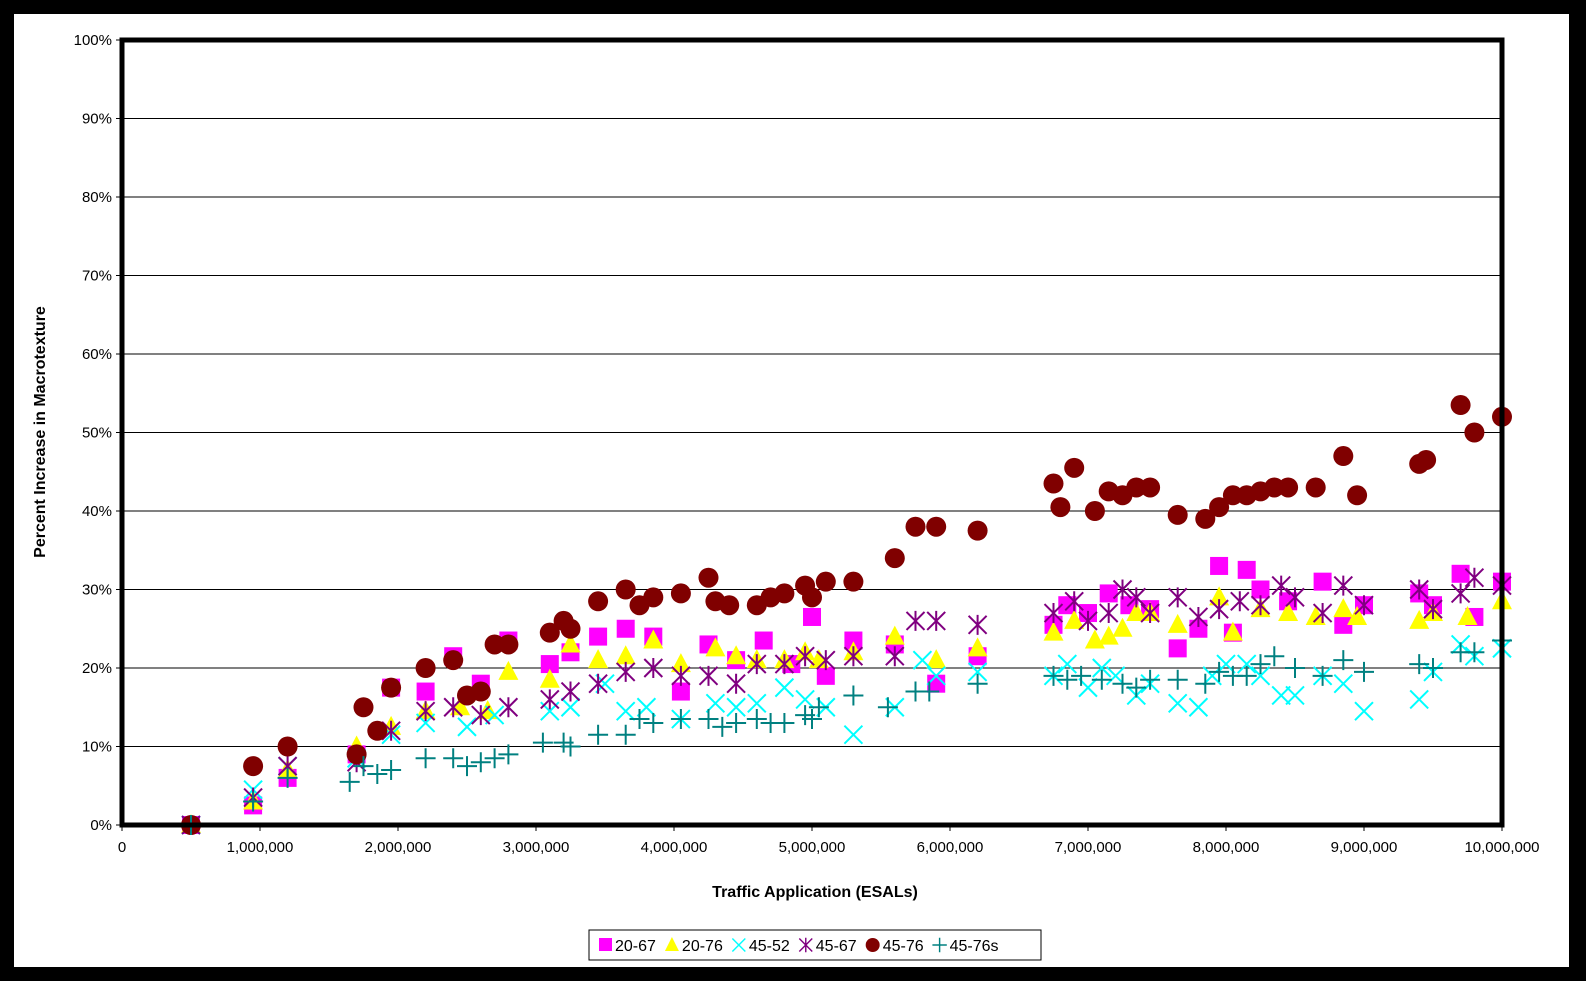 This screenshot has height=981, width=1586. I want to click on y-axis-title: Percent Increase in Macrotexture, so click(40, 432).